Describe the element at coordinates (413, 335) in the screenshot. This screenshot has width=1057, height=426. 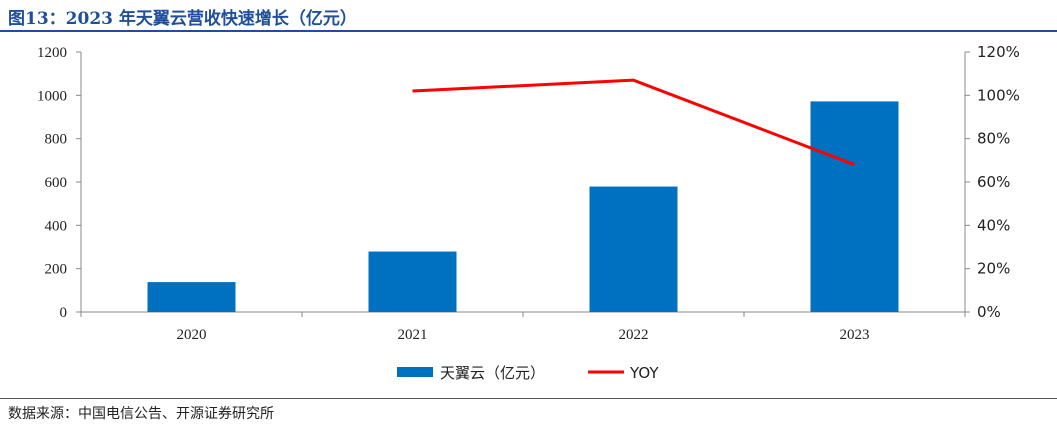
I see `x-tick-label: 2021` at that location.